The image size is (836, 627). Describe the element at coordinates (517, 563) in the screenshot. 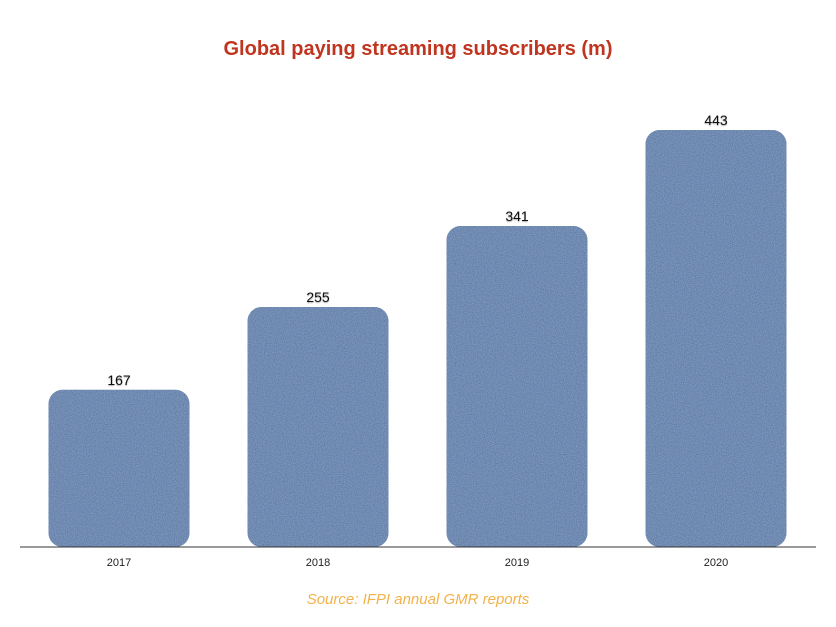

I see `x-tick-label-2019: 2019` at that location.